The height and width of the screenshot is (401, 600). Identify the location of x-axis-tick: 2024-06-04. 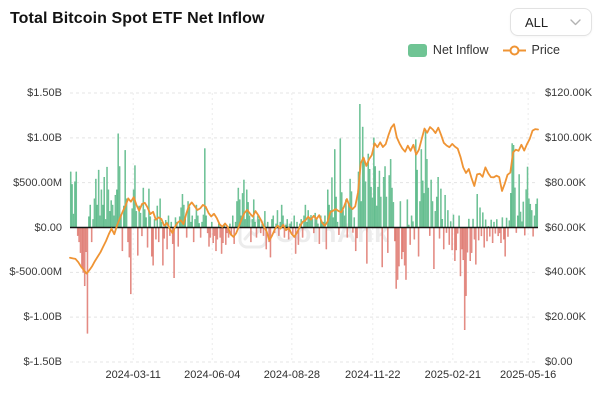
(212, 375).